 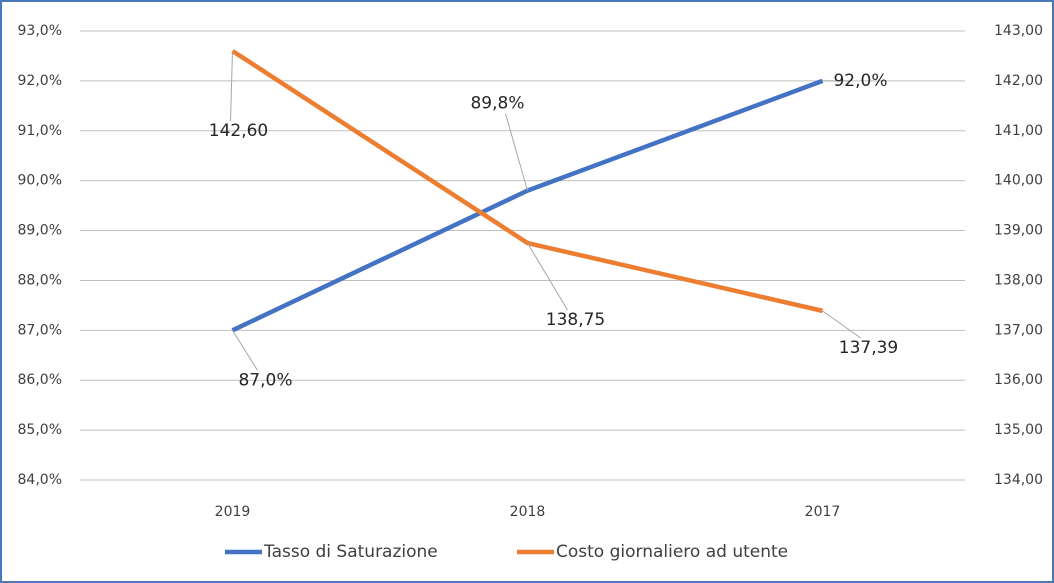 What do you see at coordinates (40, 430) in the screenshot?
I see `y-tick-label: 85,0%` at bounding box center [40, 430].